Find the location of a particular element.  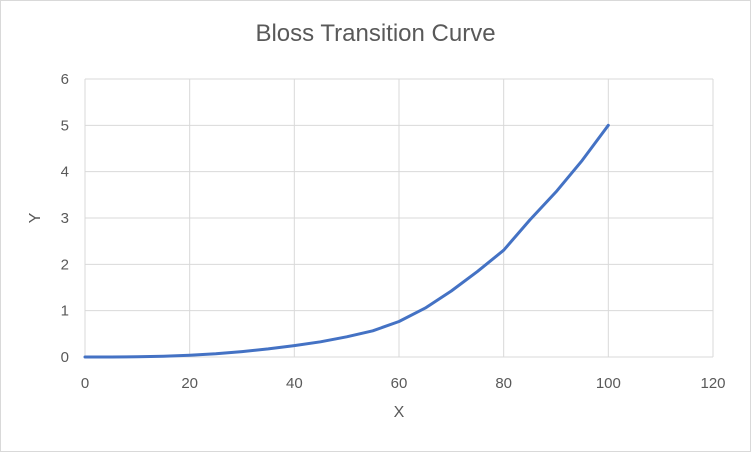

y-tick-label: 2 is located at coordinates (65, 264).